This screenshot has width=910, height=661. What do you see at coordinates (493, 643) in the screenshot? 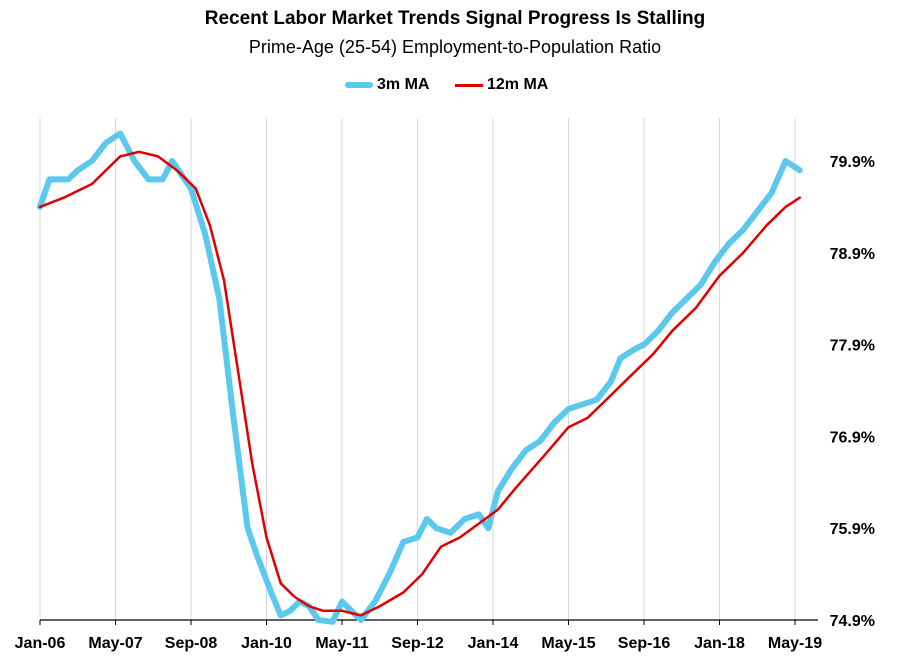
I see `x-tick-label-jan-14: Jan-14` at bounding box center [493, 643].